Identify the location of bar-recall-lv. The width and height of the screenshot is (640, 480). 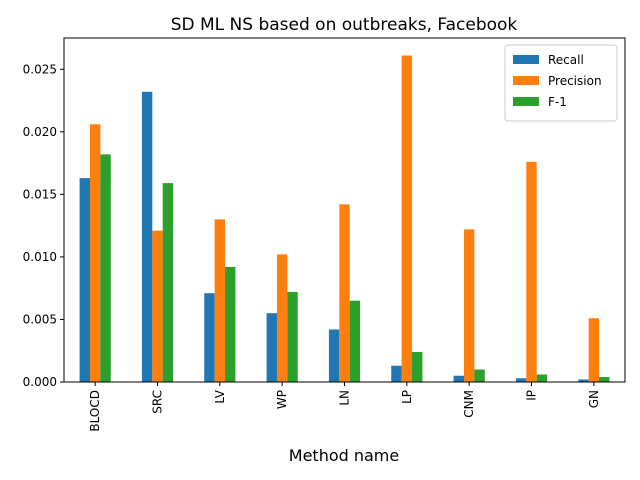
(209, 337).